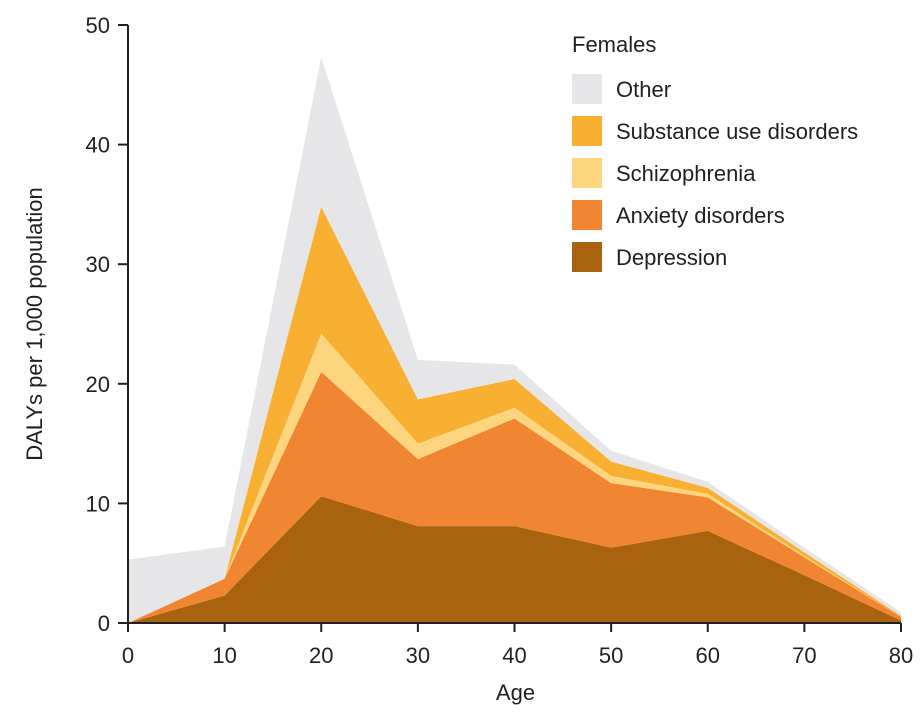  What do you see at coordinates (98, 264) in the screenshot?
I see `y-tick-label: 30` at bounding box center [98, 264].